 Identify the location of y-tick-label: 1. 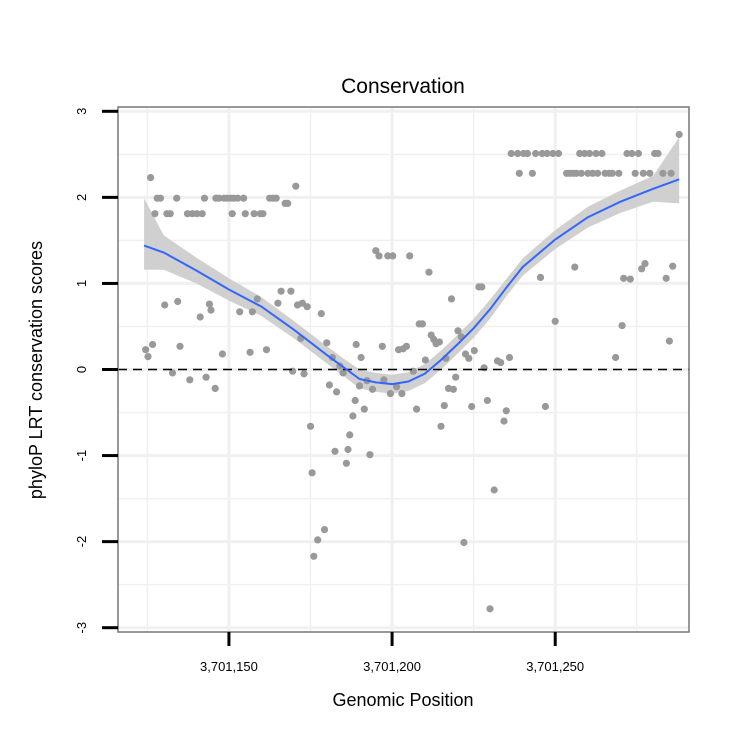
(81, 283).